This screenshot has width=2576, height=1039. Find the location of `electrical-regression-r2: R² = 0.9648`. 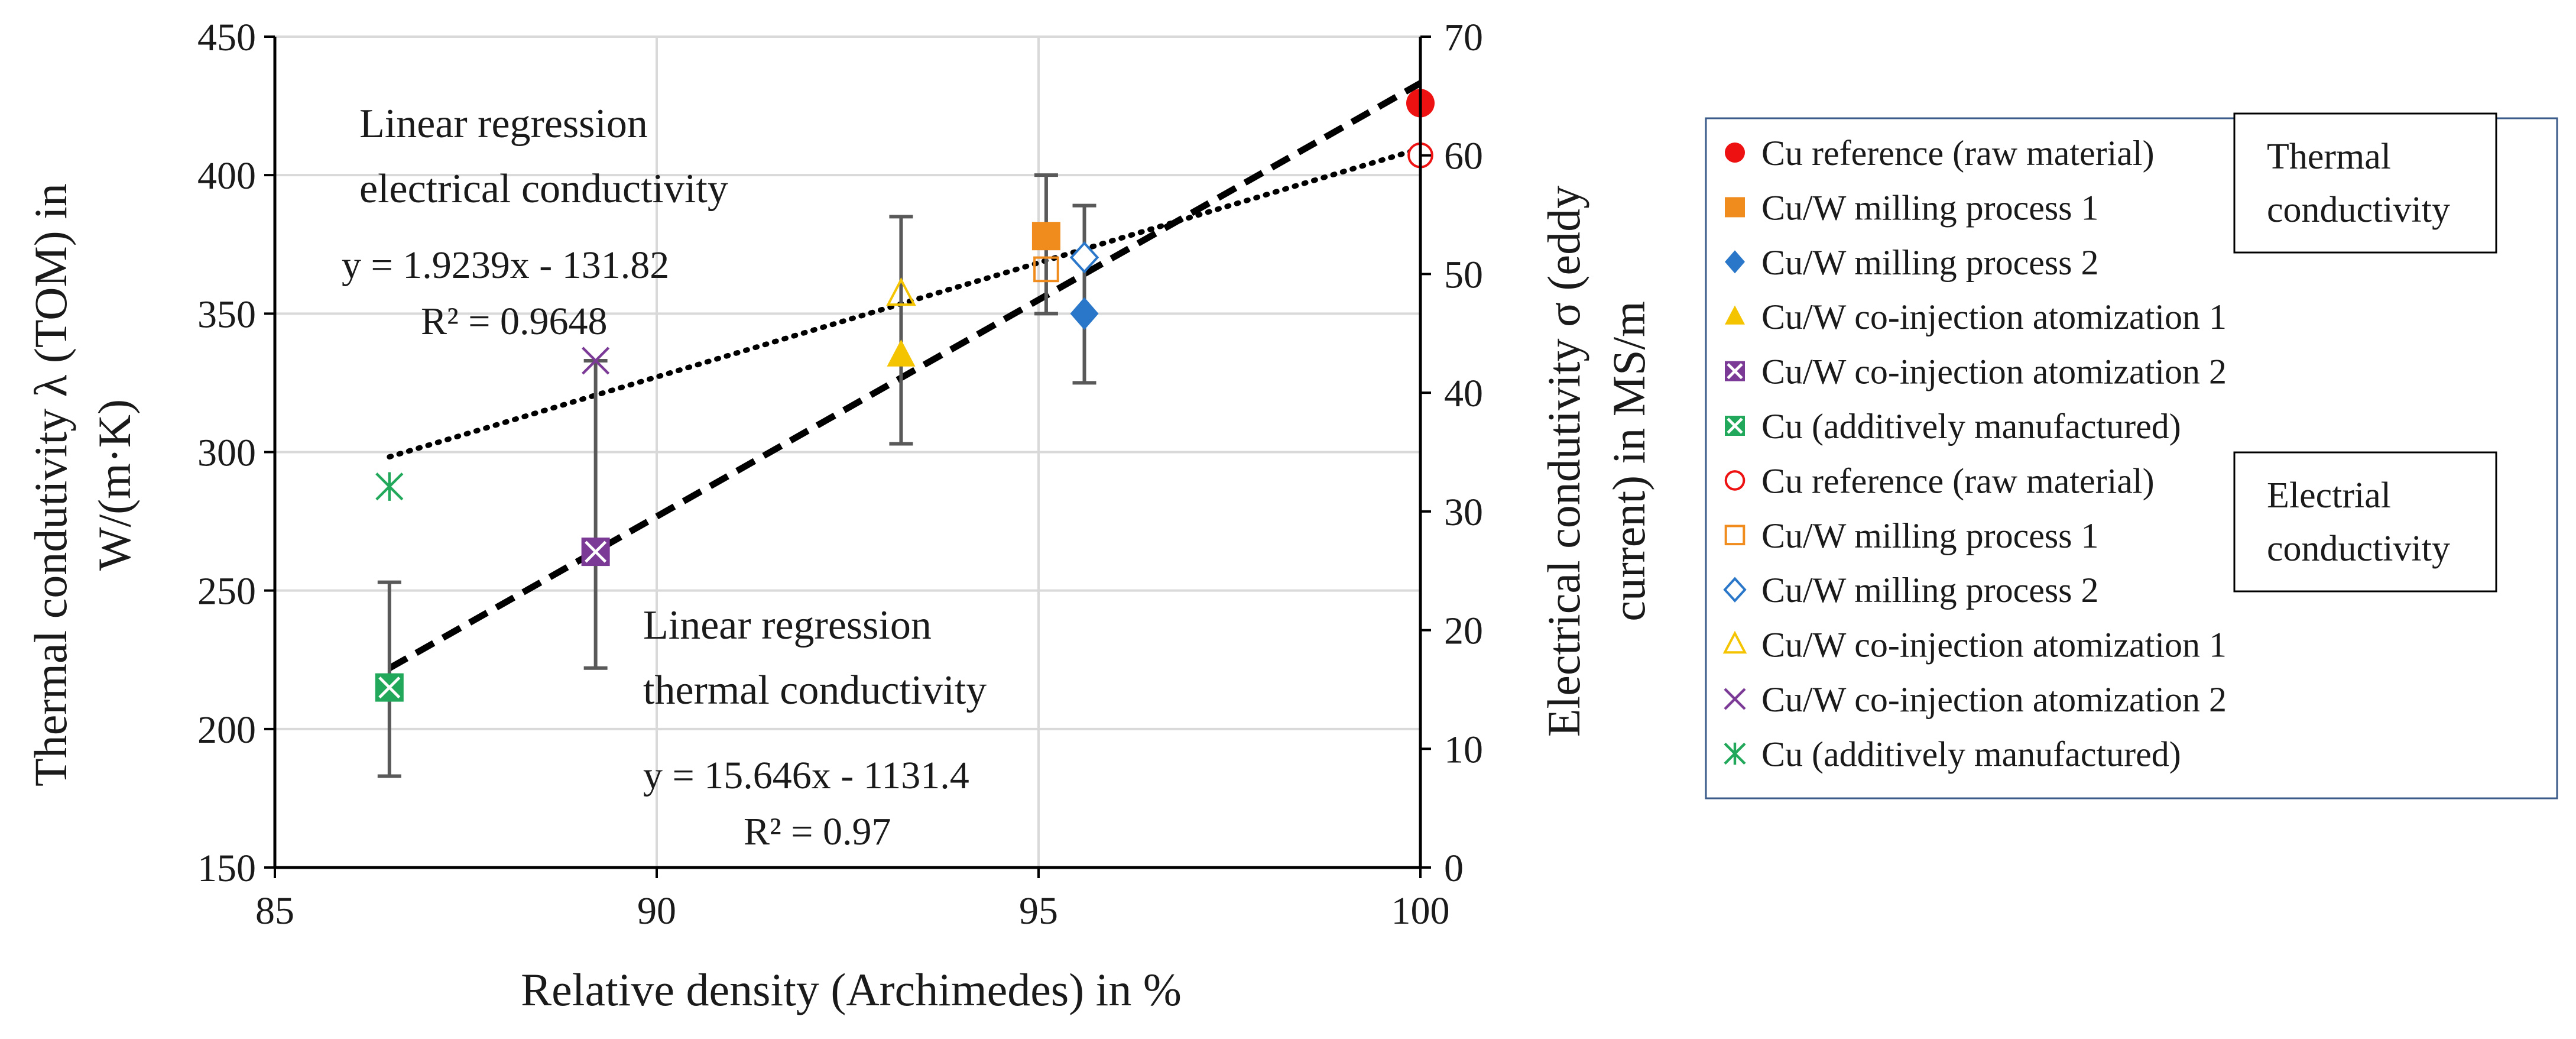

electrical-regression-r2: R² = 0.9648 is located at coordinates (514, 321).